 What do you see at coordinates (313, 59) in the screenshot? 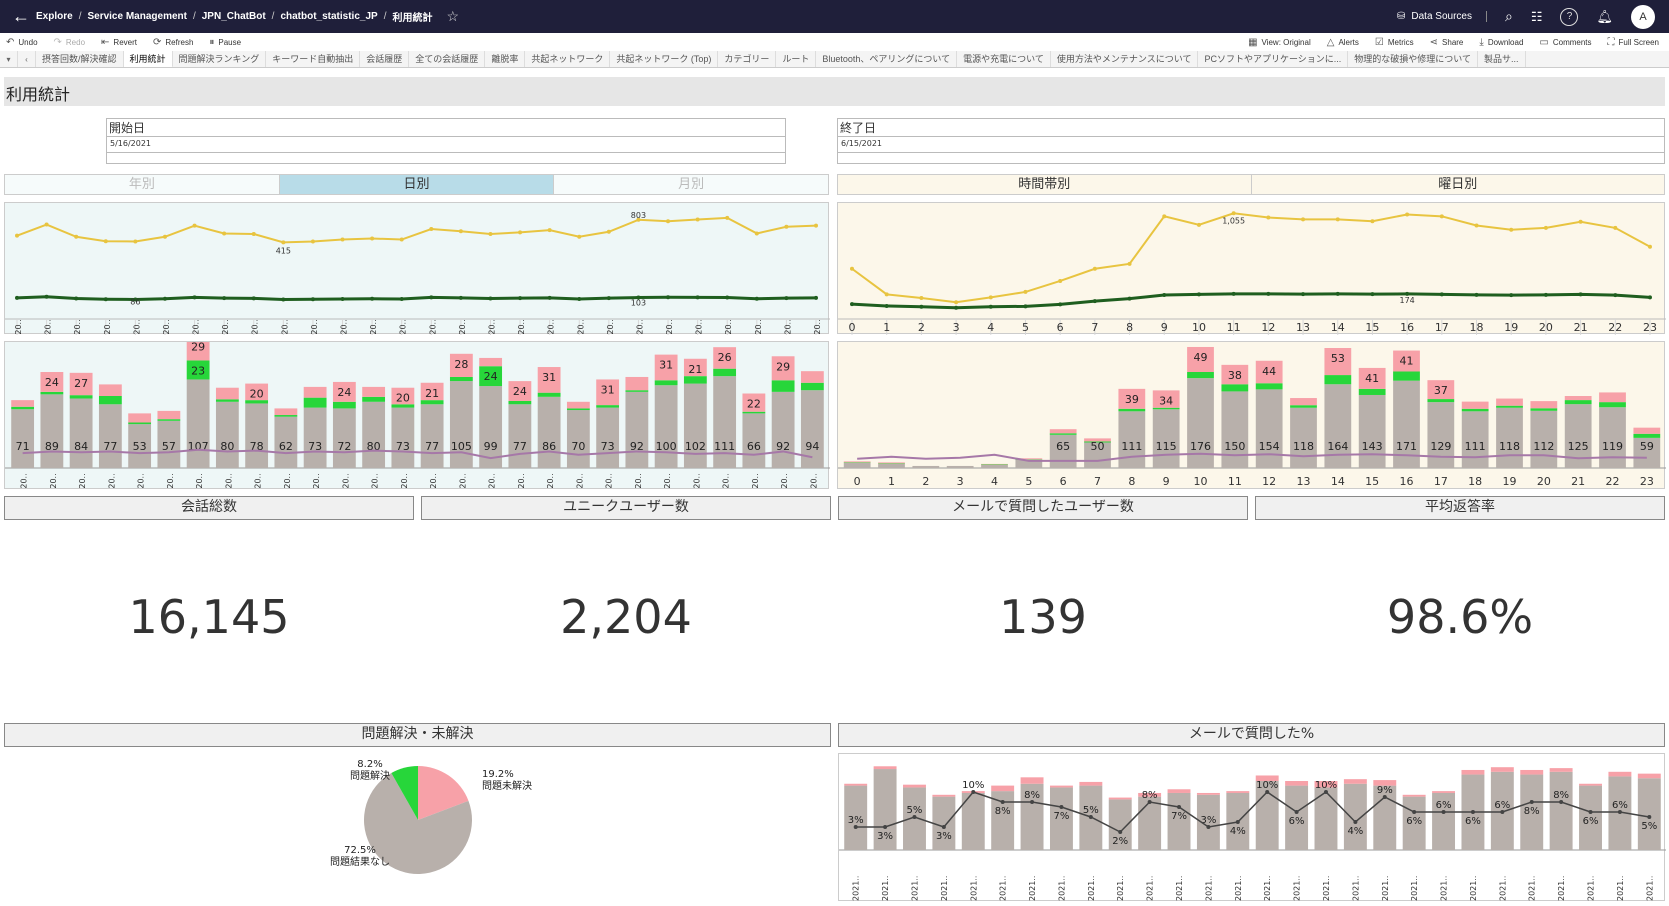
I see `sheet-tab: キーワード自動抽出` at bounding box center [313, 59].